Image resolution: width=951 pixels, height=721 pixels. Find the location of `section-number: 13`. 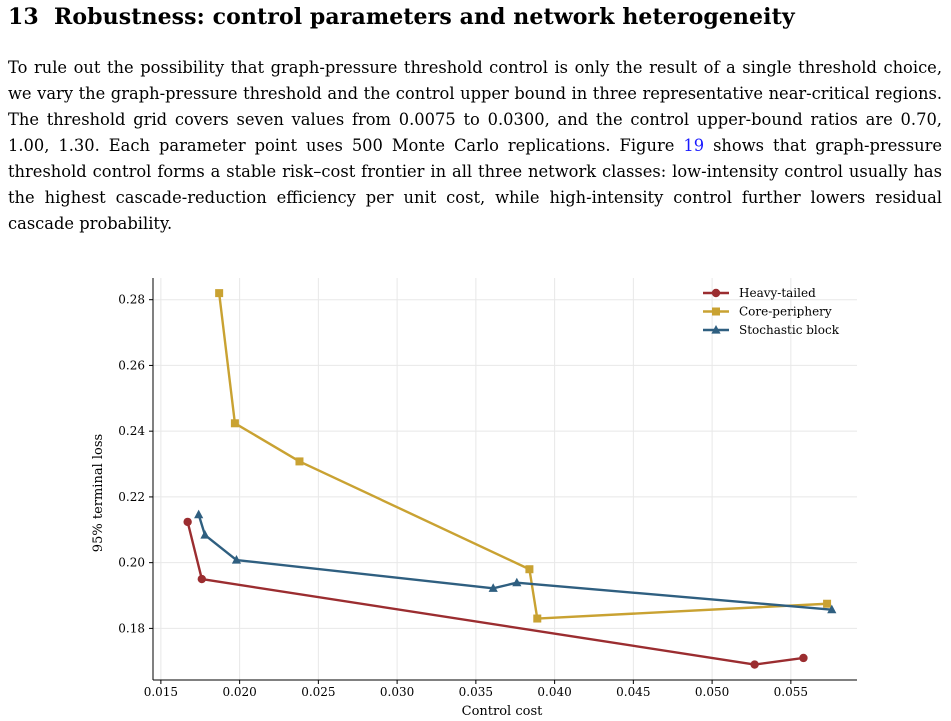

section-number: 13 is located at coordinates (23, 17).